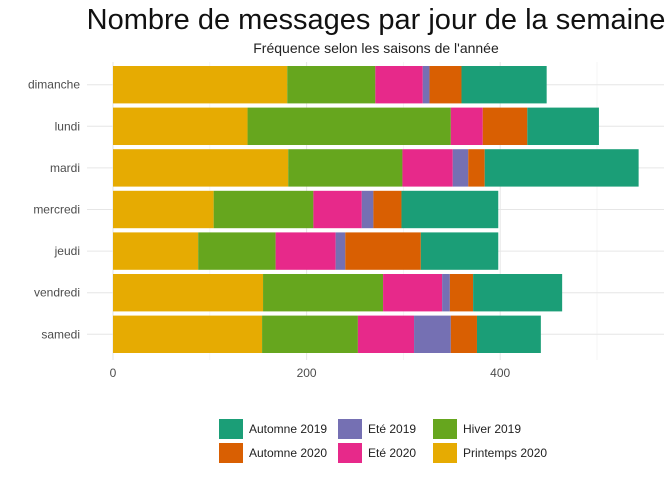  What do you see at coordinates (392, 453) in the screenshot?
I see `legend-label: Eté 2020` at bounding box center [392, 453].